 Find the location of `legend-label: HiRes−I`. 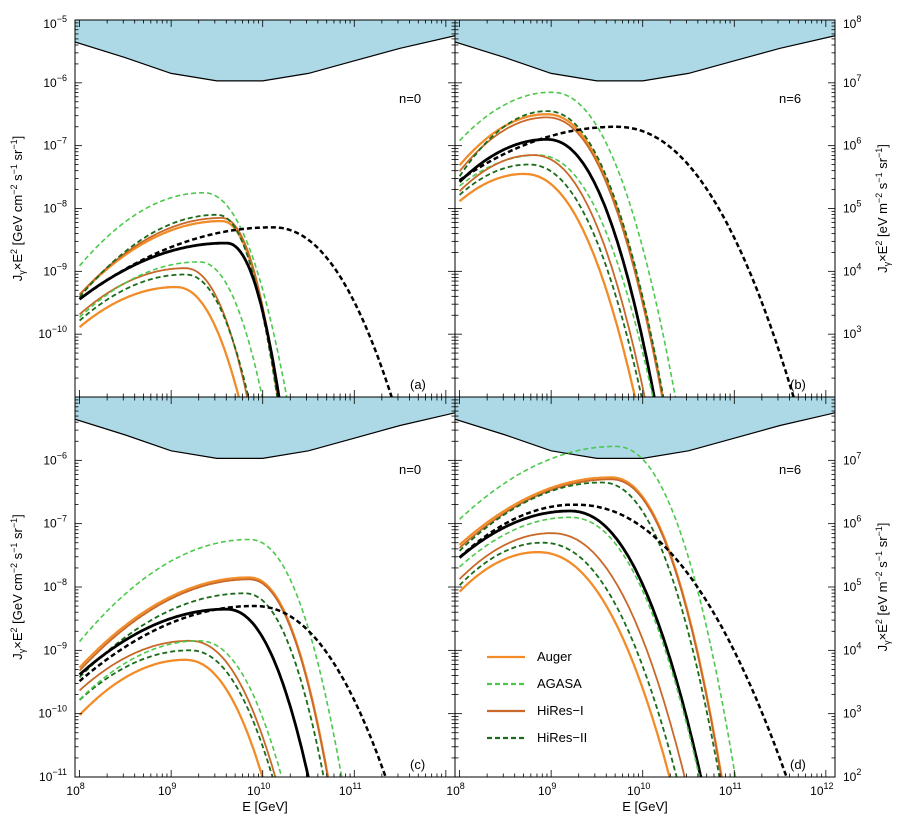

legend-label: HiRes−I is located at coordinates (560, 710).